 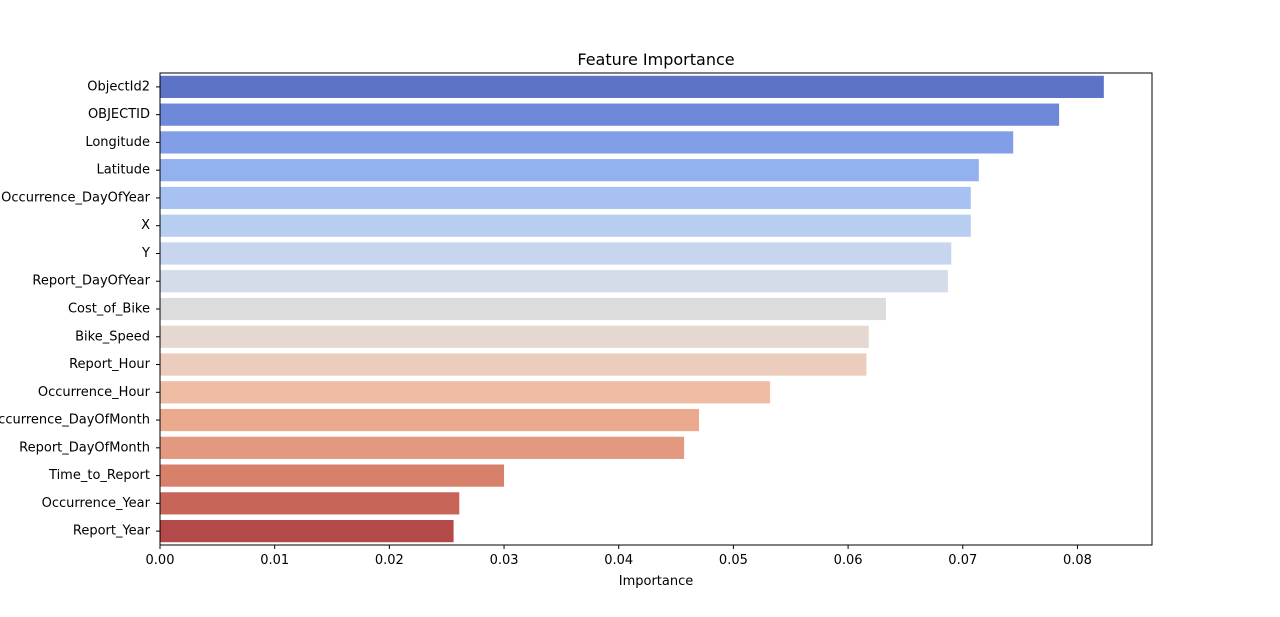 I want to click on y-tick-label: Longitude, so click(x=117, y=142).